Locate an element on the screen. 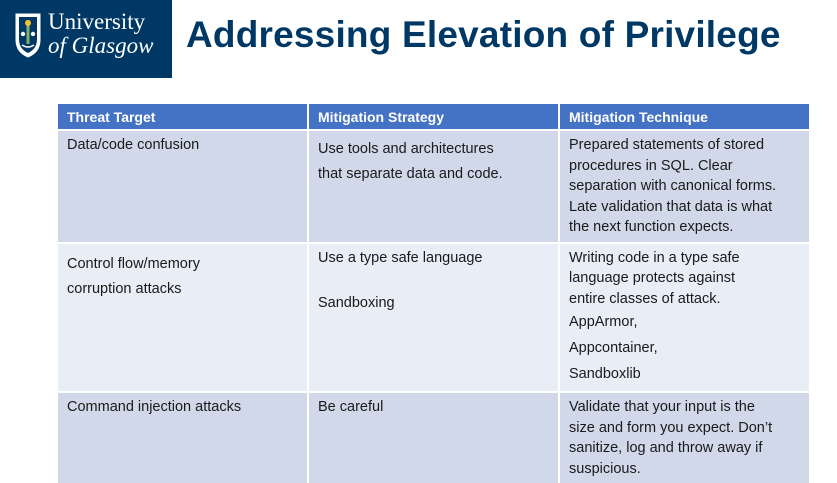  logo-line-2: of Glasgow is located at coordinates (101, 45).